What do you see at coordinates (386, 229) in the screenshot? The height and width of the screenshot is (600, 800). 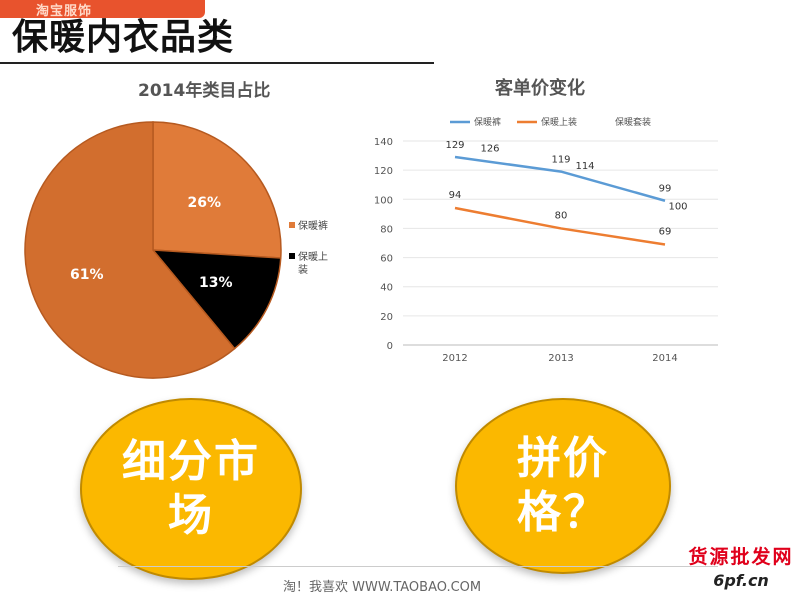 I see `y-tick-label: 80` at bounding box center [386, 229].